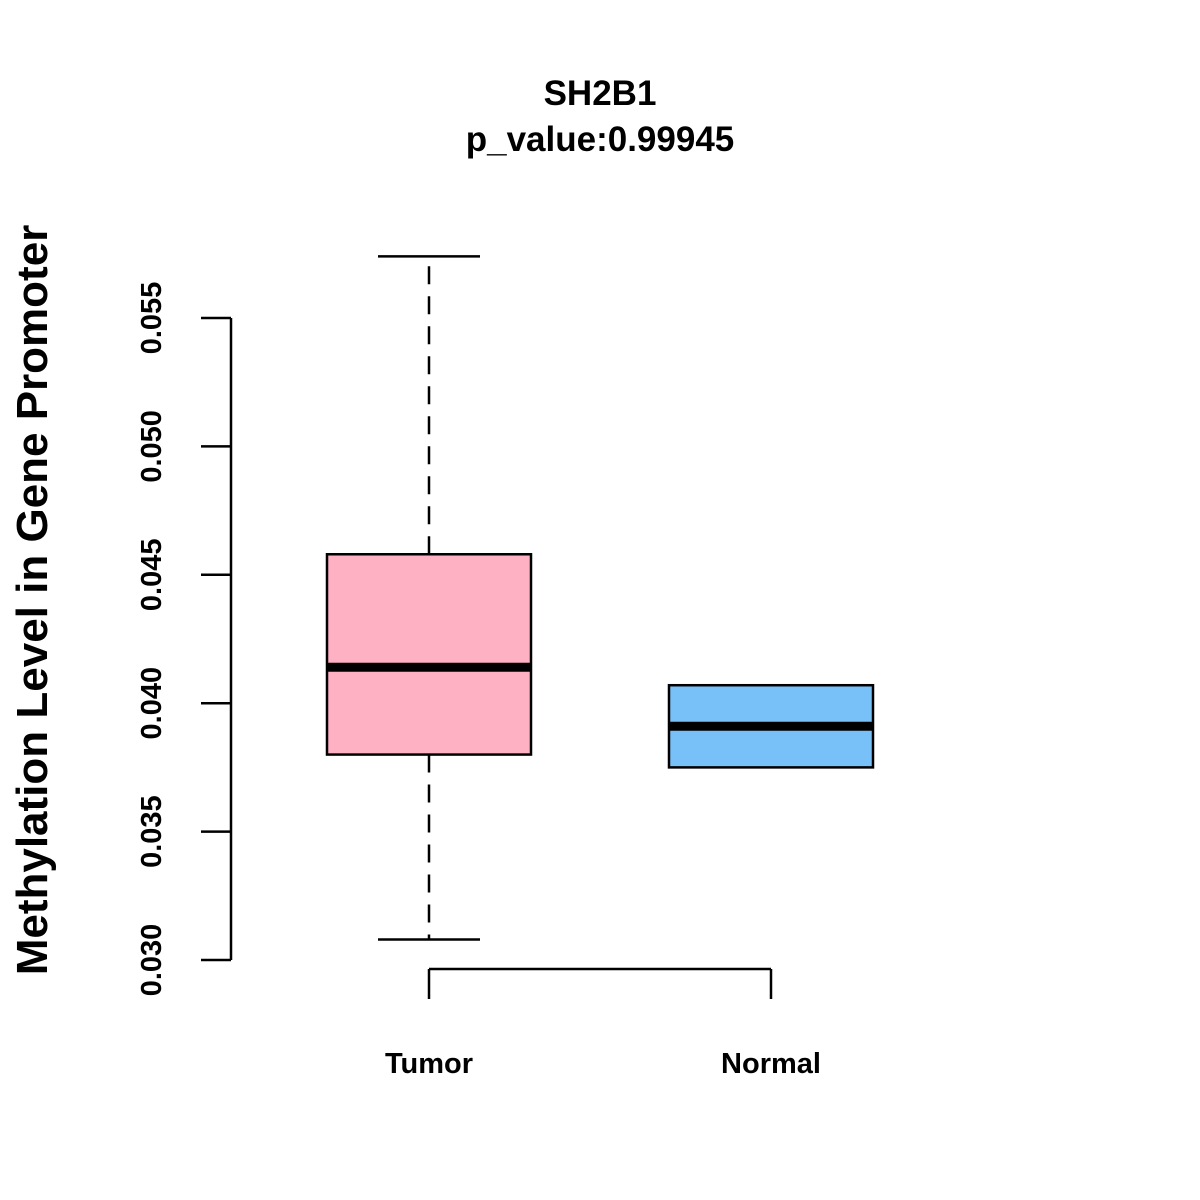  Describe the element at coordinates (152, 318) in the screenshot. I see `y-tick-label: 0.055` at that location.